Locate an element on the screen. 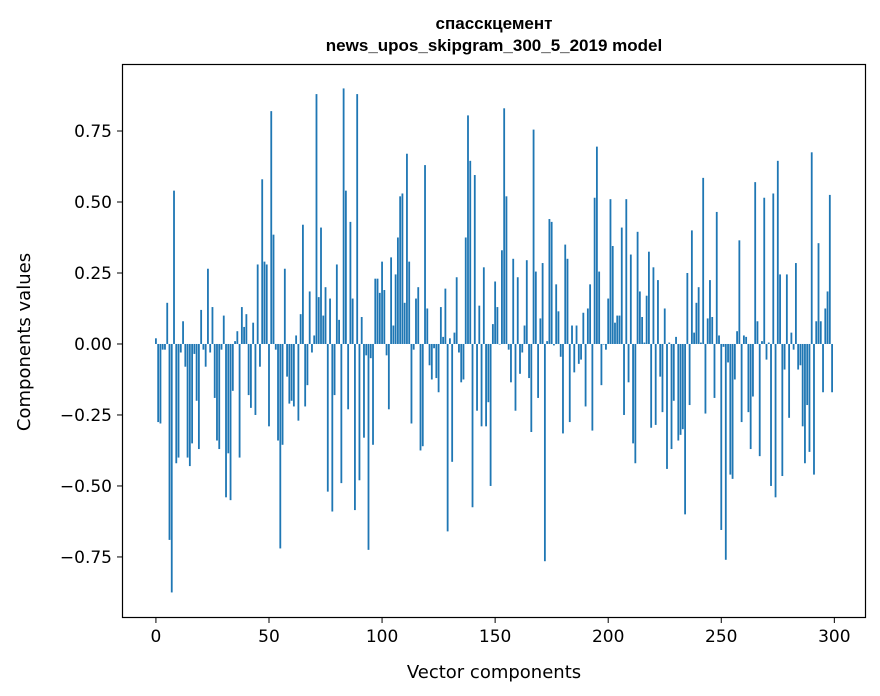  x-tick-label: 100 is located at coordinates (382, 637).